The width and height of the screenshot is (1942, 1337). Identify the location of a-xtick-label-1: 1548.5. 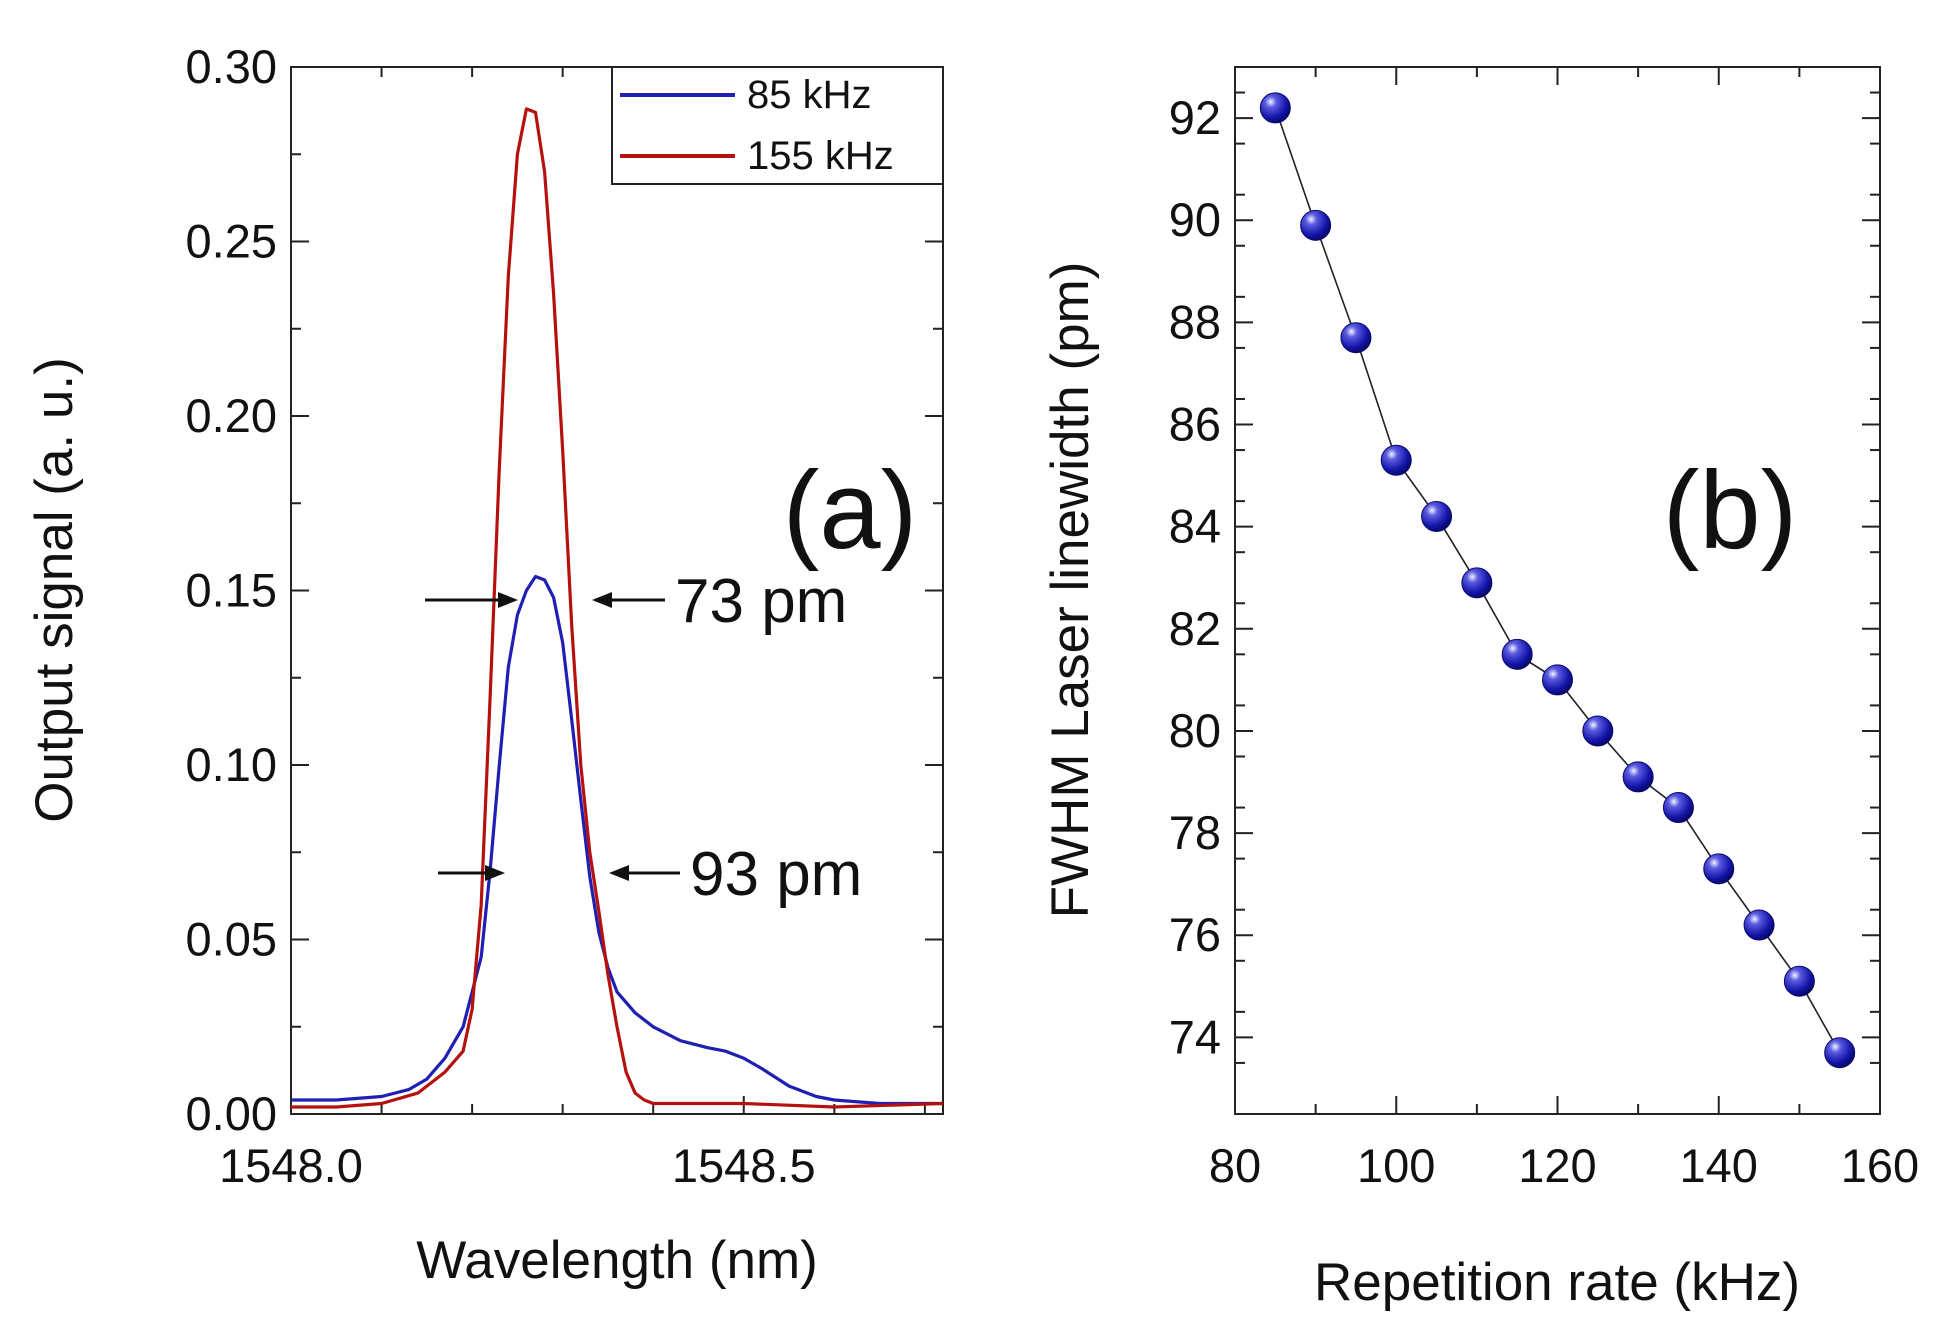
(744, 1165).